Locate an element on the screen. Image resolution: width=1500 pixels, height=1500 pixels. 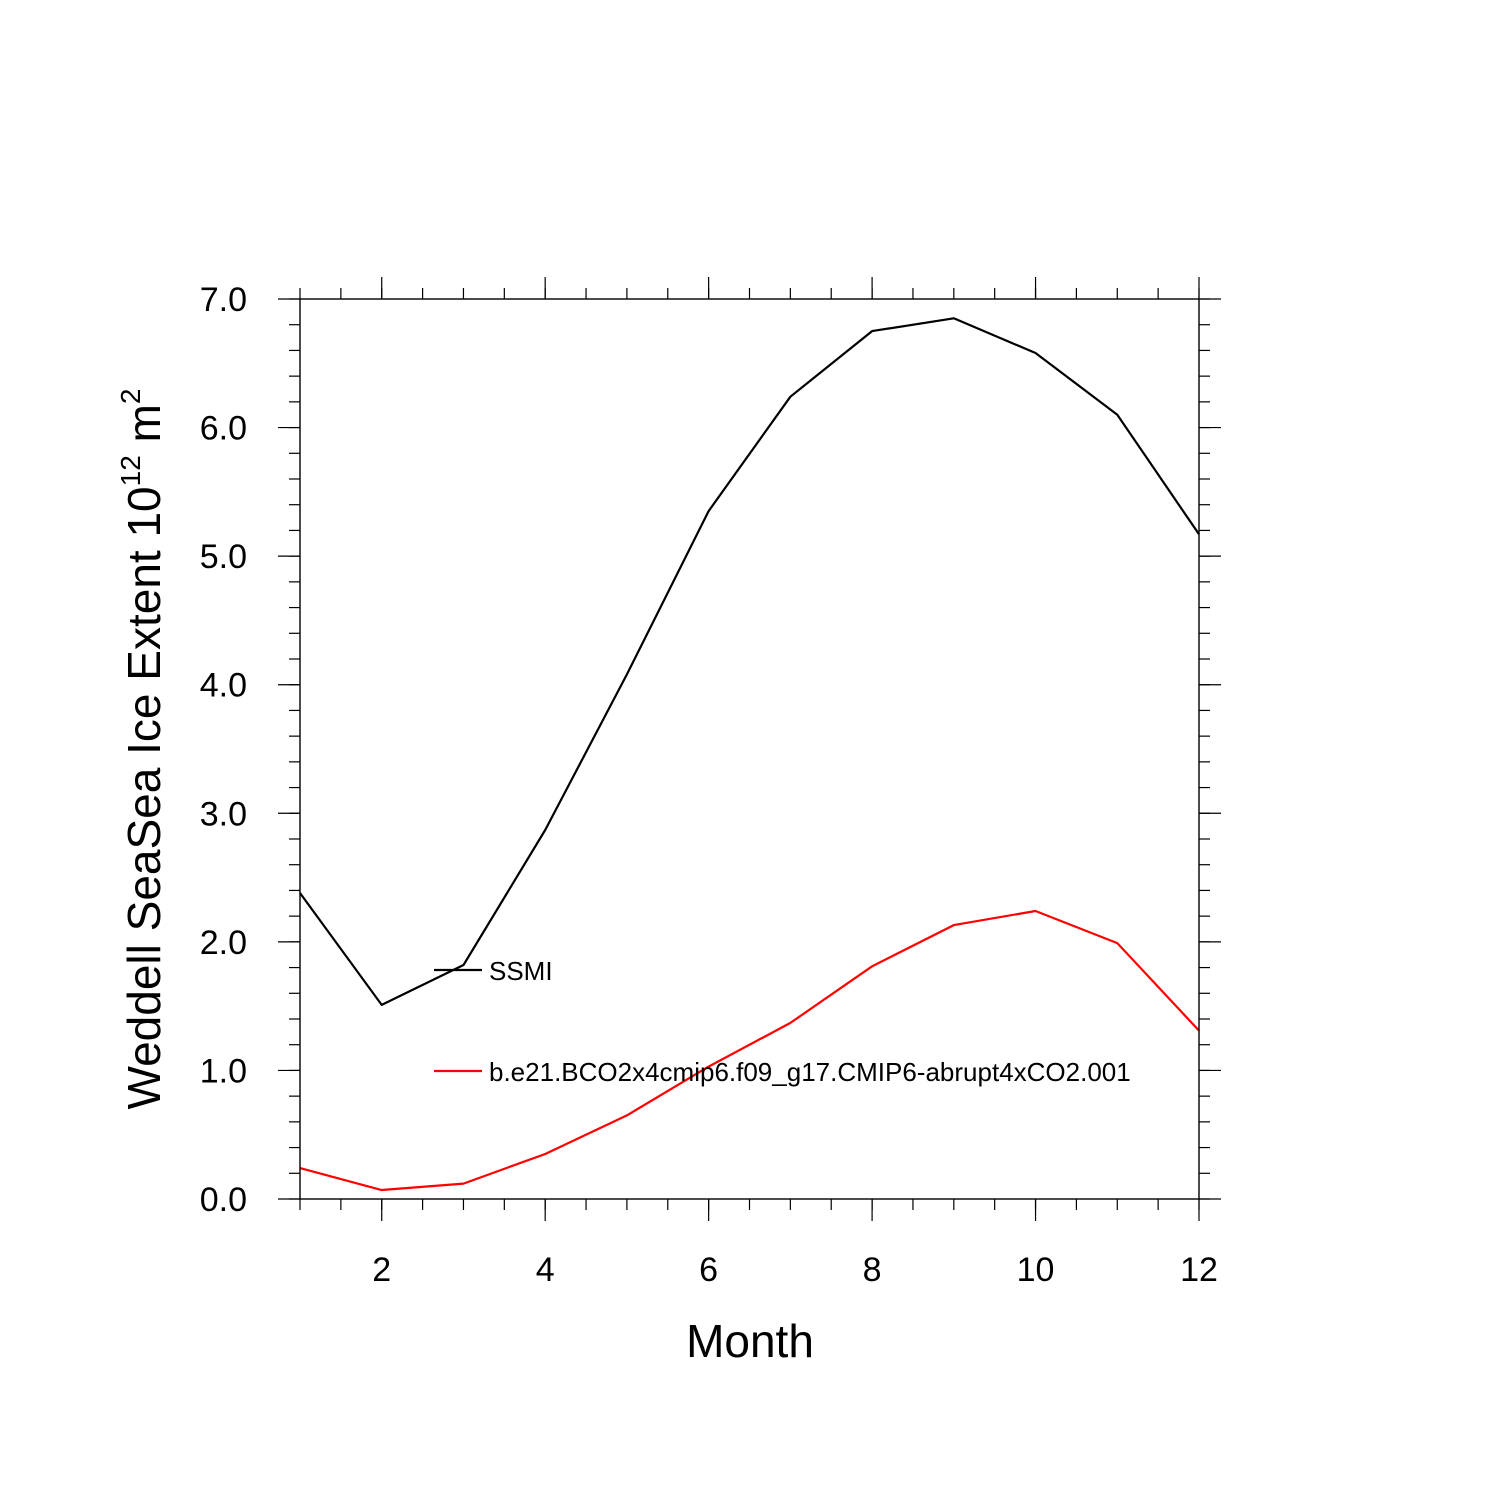
y-axis-title-unit: m is located at coordinates (144, 429).